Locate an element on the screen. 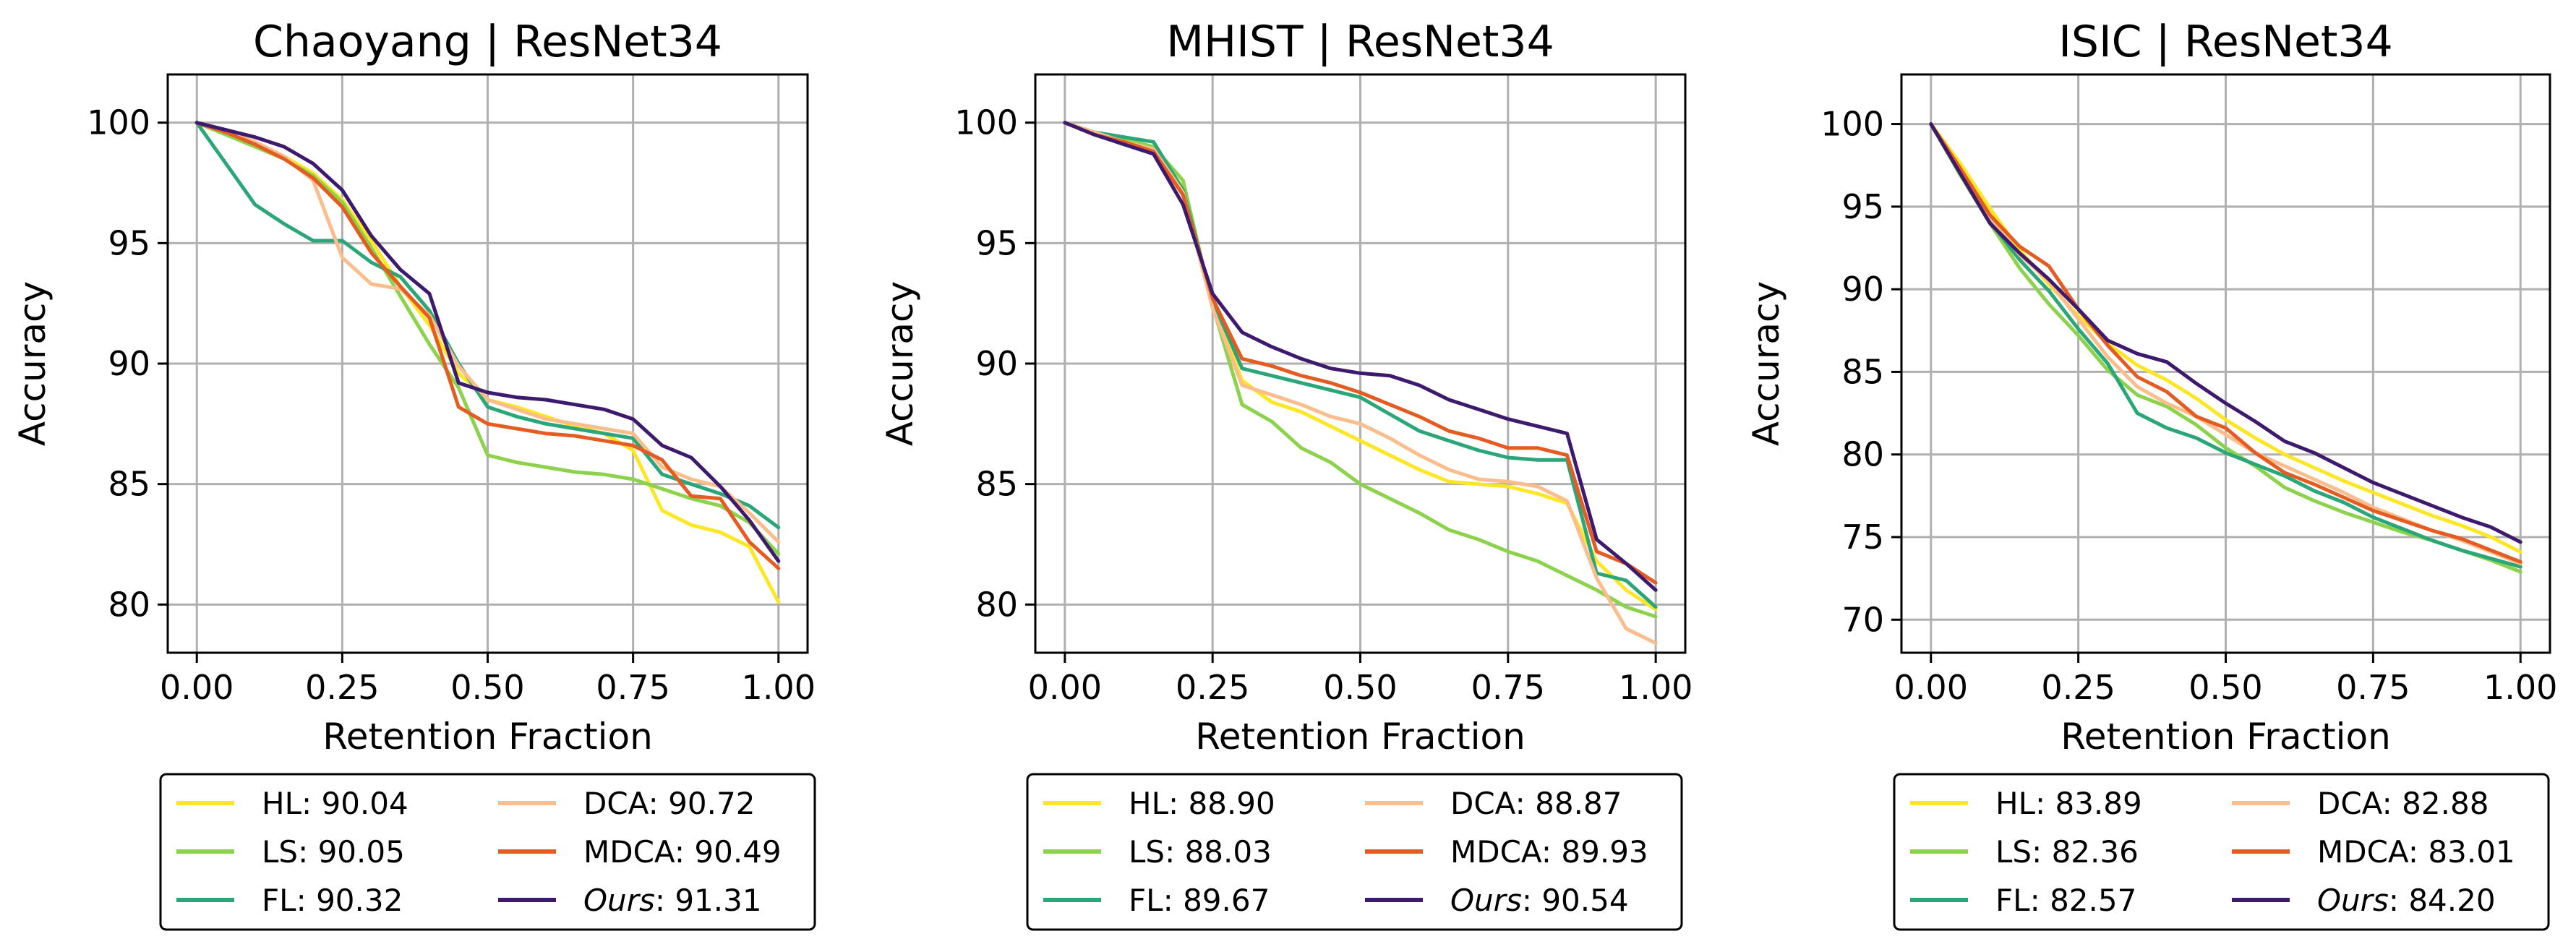 The height and width of the screenshot is (952, 2576). legend-entry-mdca: MDCA: 90.49 is located at coordinates (682, 852).